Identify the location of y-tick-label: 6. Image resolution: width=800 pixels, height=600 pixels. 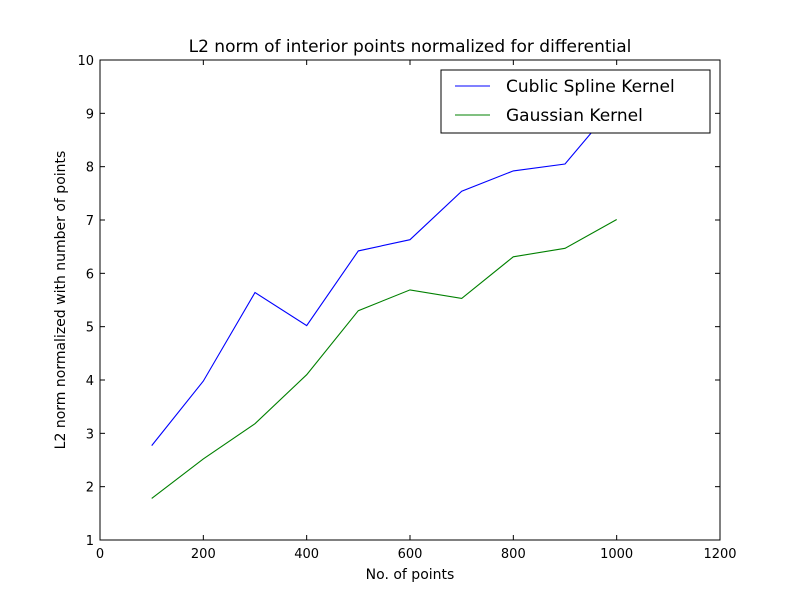
(90, 274).